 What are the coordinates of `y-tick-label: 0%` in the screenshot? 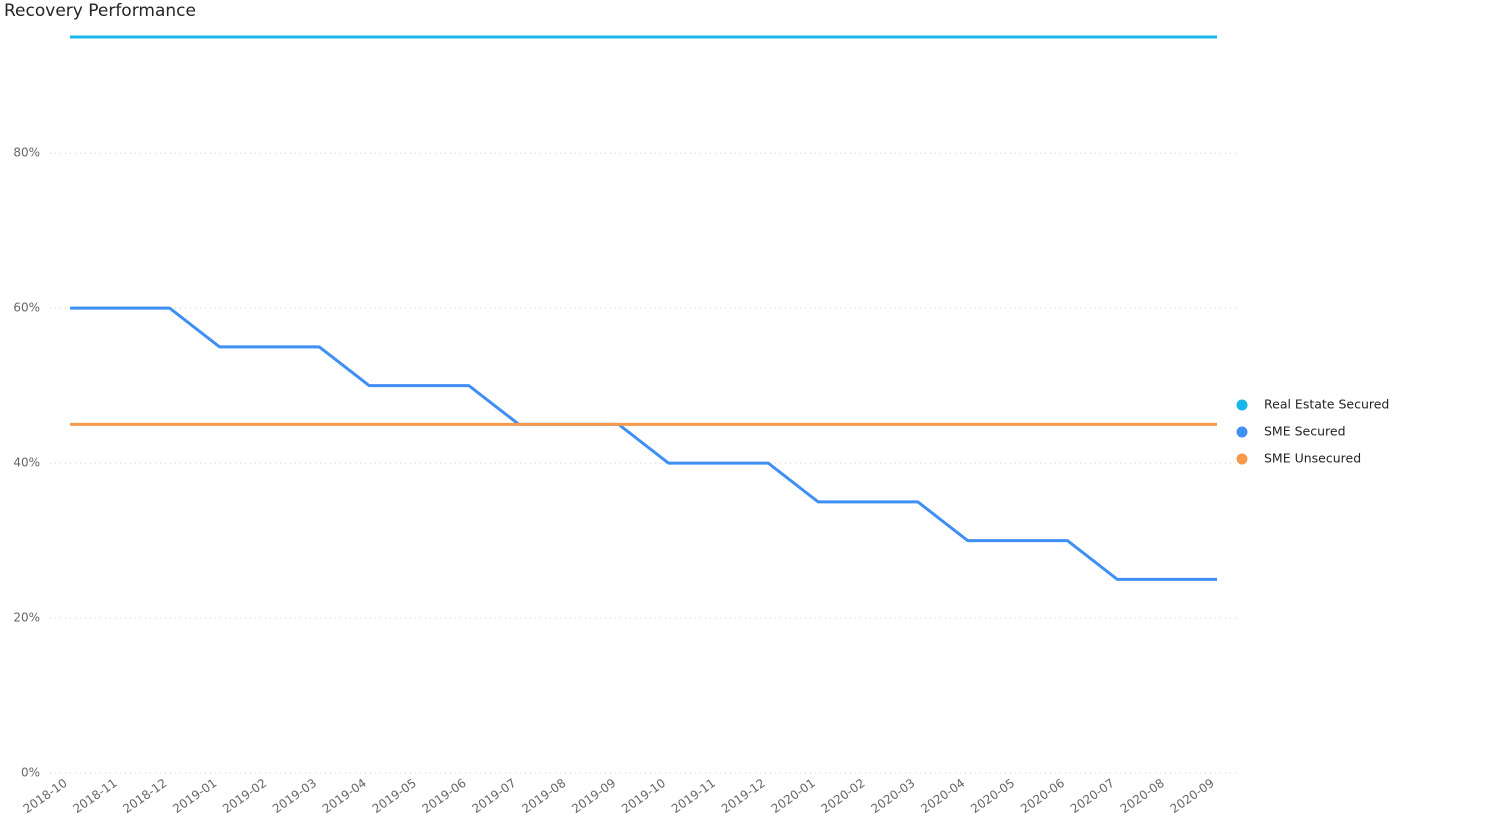 It's located at (30, 773).